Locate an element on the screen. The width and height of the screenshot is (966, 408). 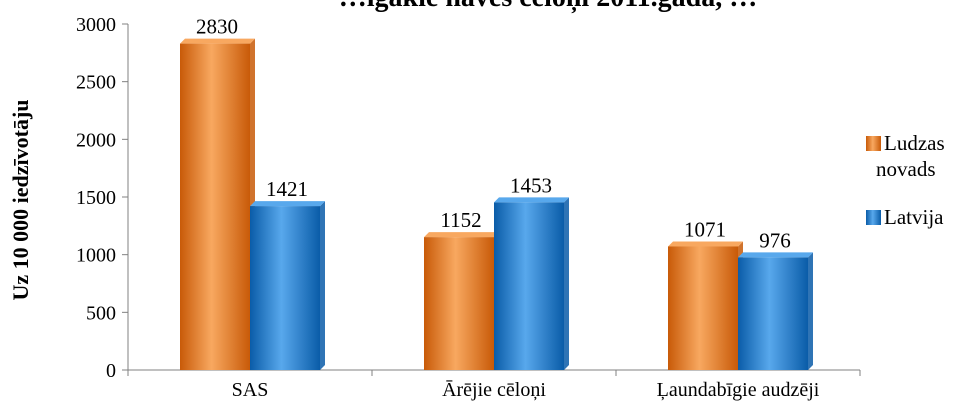
y-tick-label: 1000 is located at coordinates (96, 256).